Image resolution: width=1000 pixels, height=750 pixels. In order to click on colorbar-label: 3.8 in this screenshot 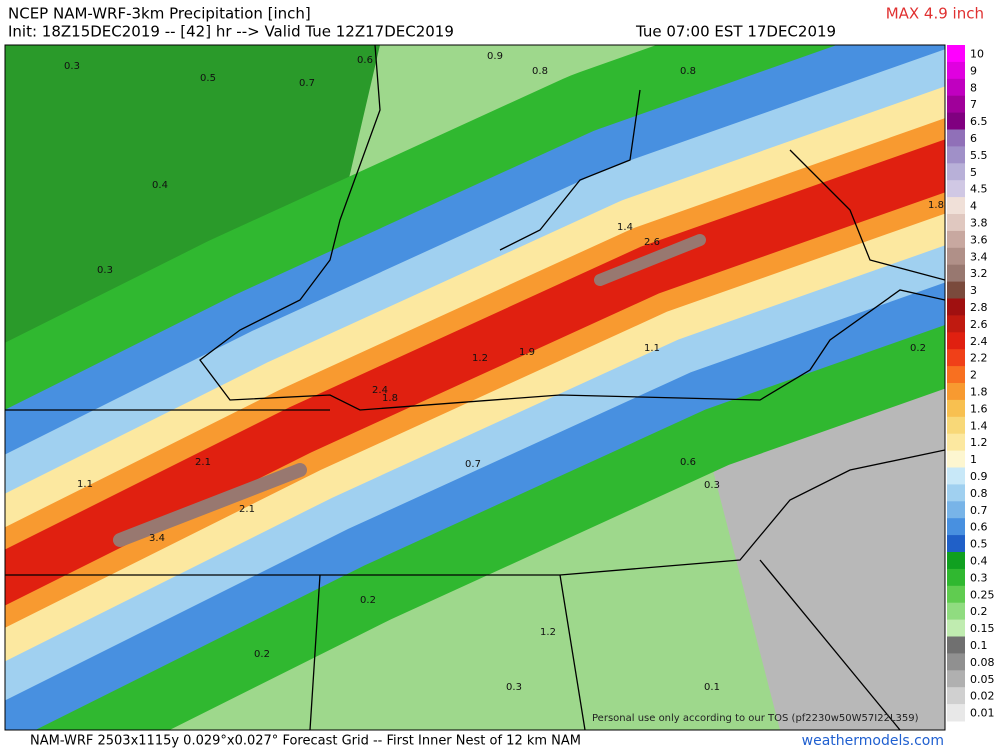, I will do `click(979, 222)`.